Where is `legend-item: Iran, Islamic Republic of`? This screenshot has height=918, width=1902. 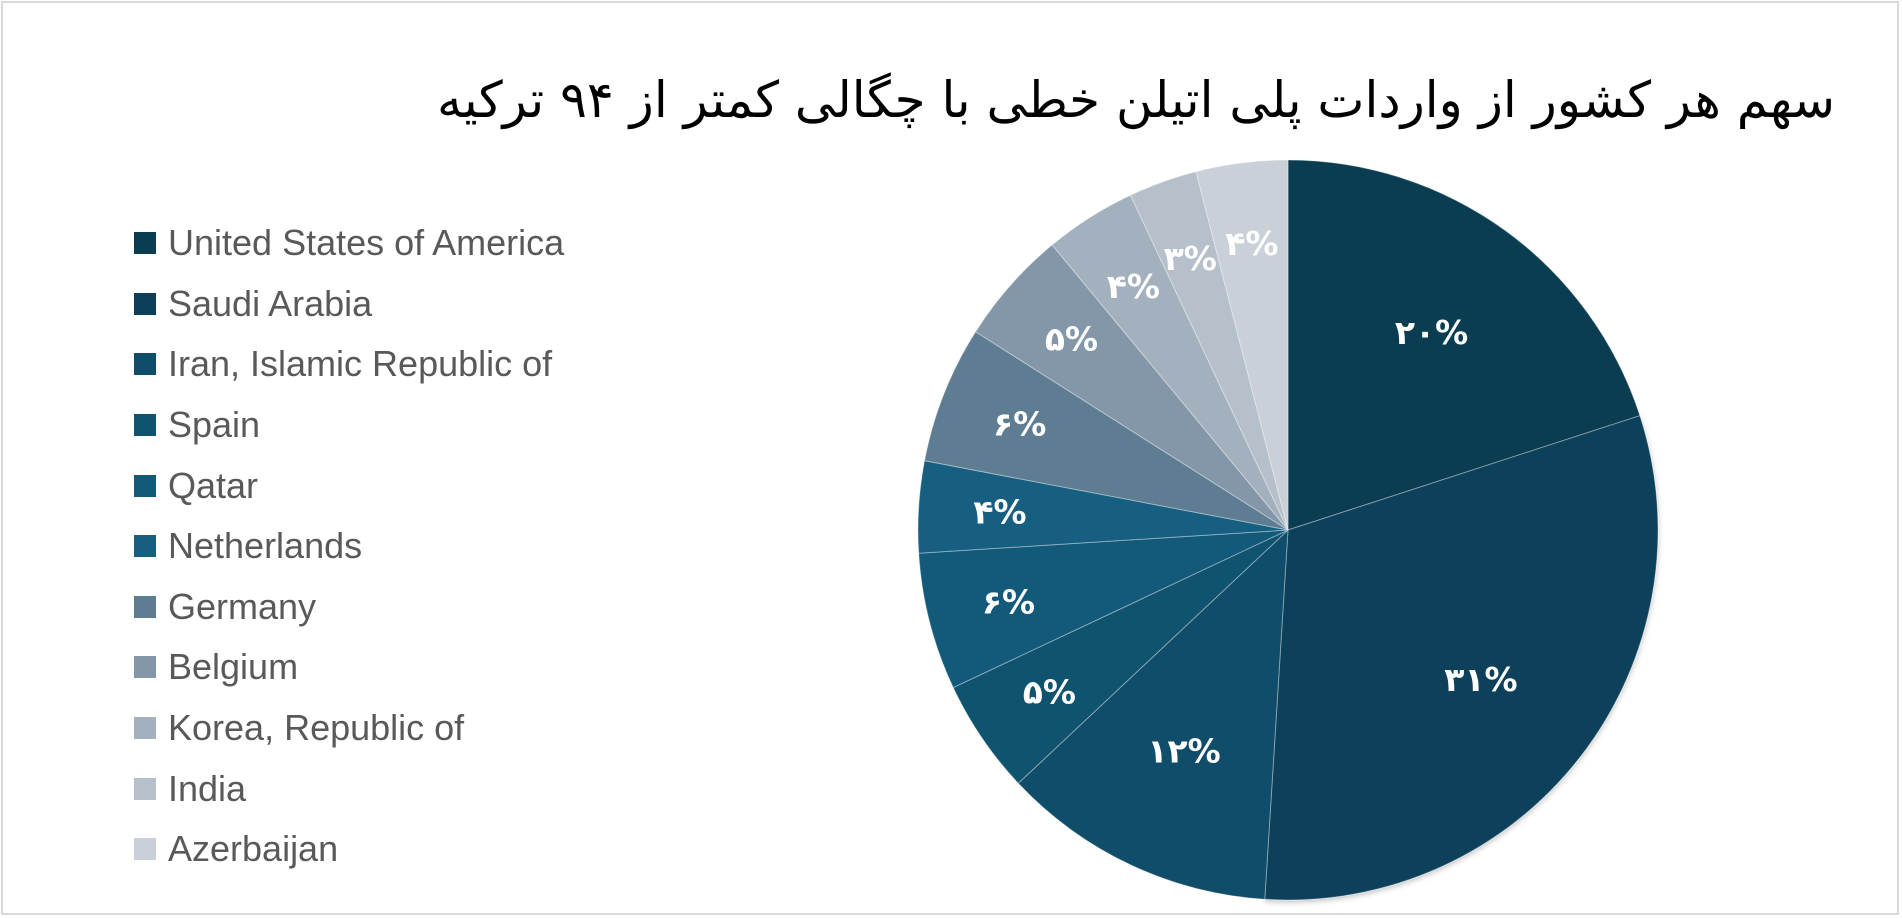 legend-item: Iran, Islamic Republic of is located at coordinates (349, 364).